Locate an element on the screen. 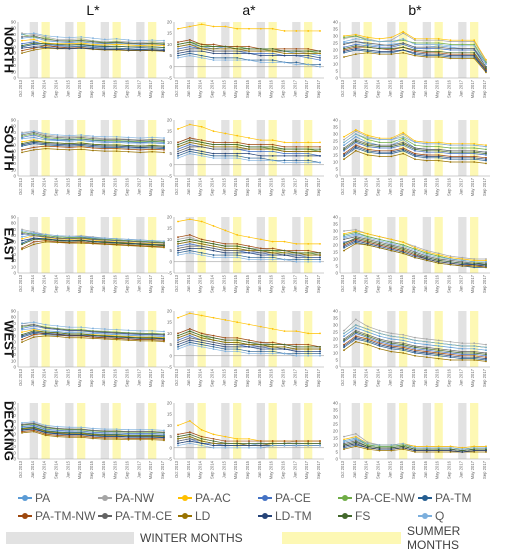  series-fs is located at coordinates (415, 57).